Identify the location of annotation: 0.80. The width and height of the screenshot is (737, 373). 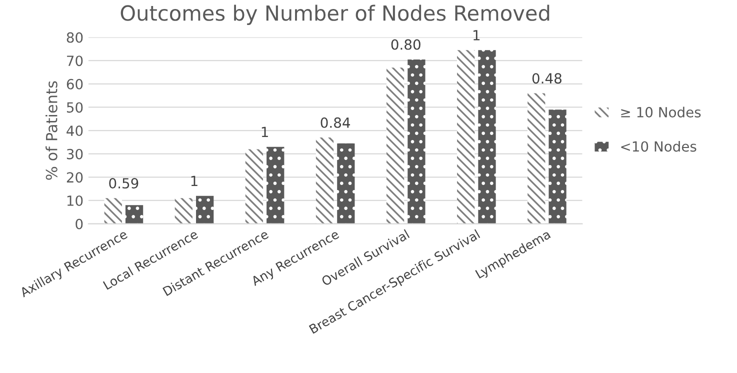
(405, 44).